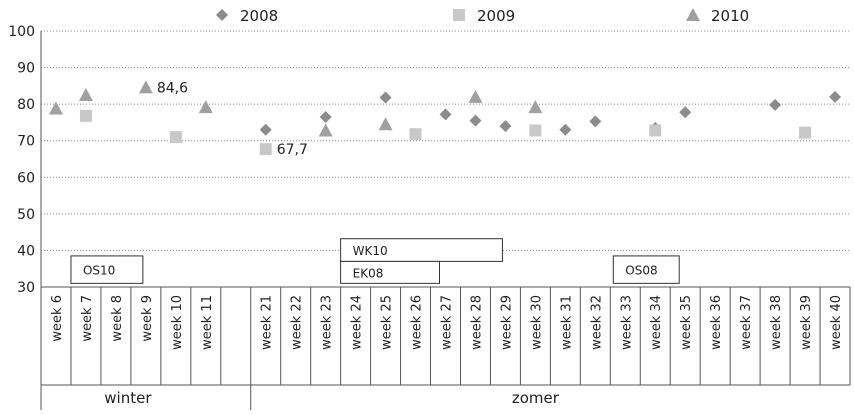  Describe the element at coordinates (26, 105) in the screenshot. I see `y-tick-label: 80` at that location.